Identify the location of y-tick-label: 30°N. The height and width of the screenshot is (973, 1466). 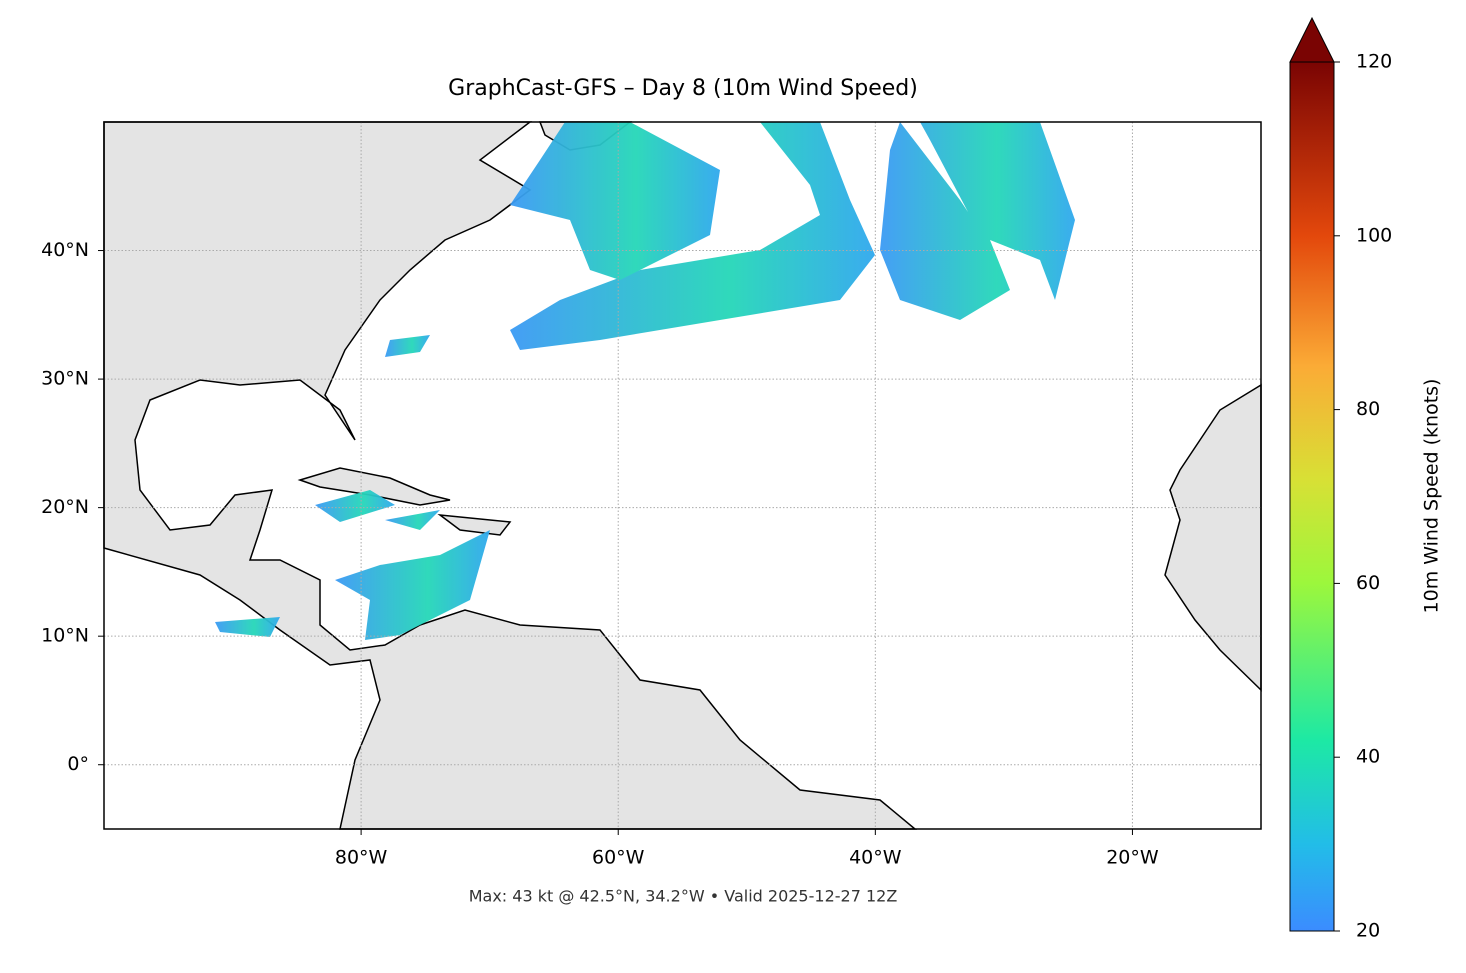
(65, 379).